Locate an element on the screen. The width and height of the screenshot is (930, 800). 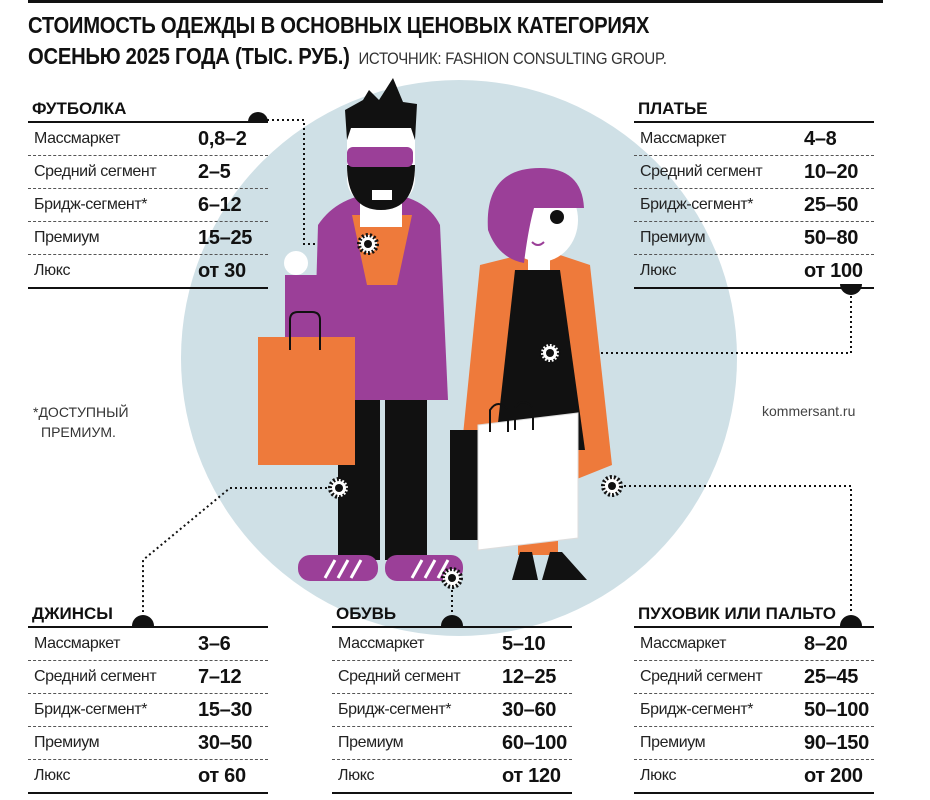
table-row: Бридж-сегмент* 25–50 is located at coordinates (754, 205).